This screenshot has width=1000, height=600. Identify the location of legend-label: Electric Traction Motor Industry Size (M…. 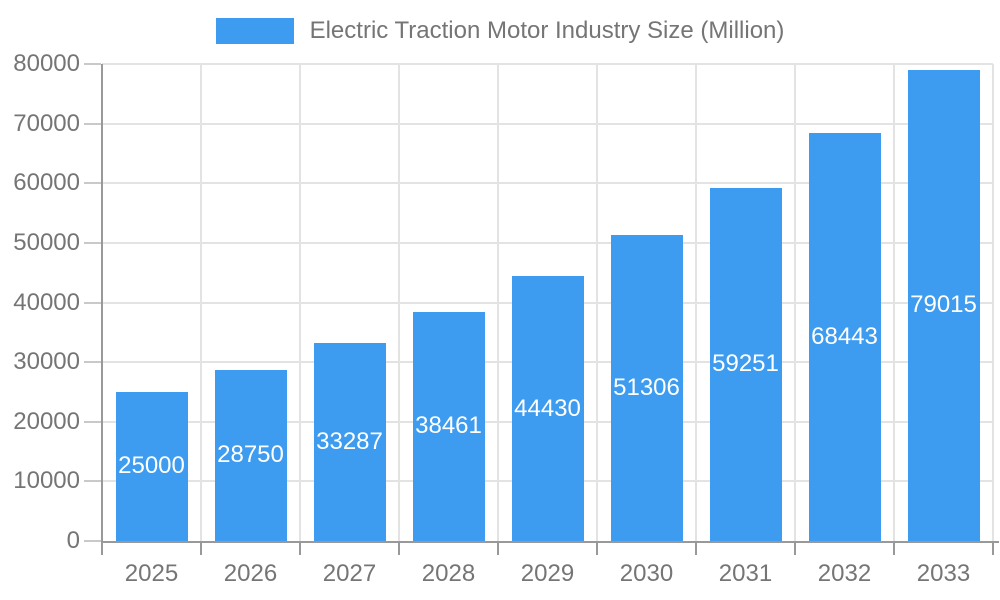
(547, 30).